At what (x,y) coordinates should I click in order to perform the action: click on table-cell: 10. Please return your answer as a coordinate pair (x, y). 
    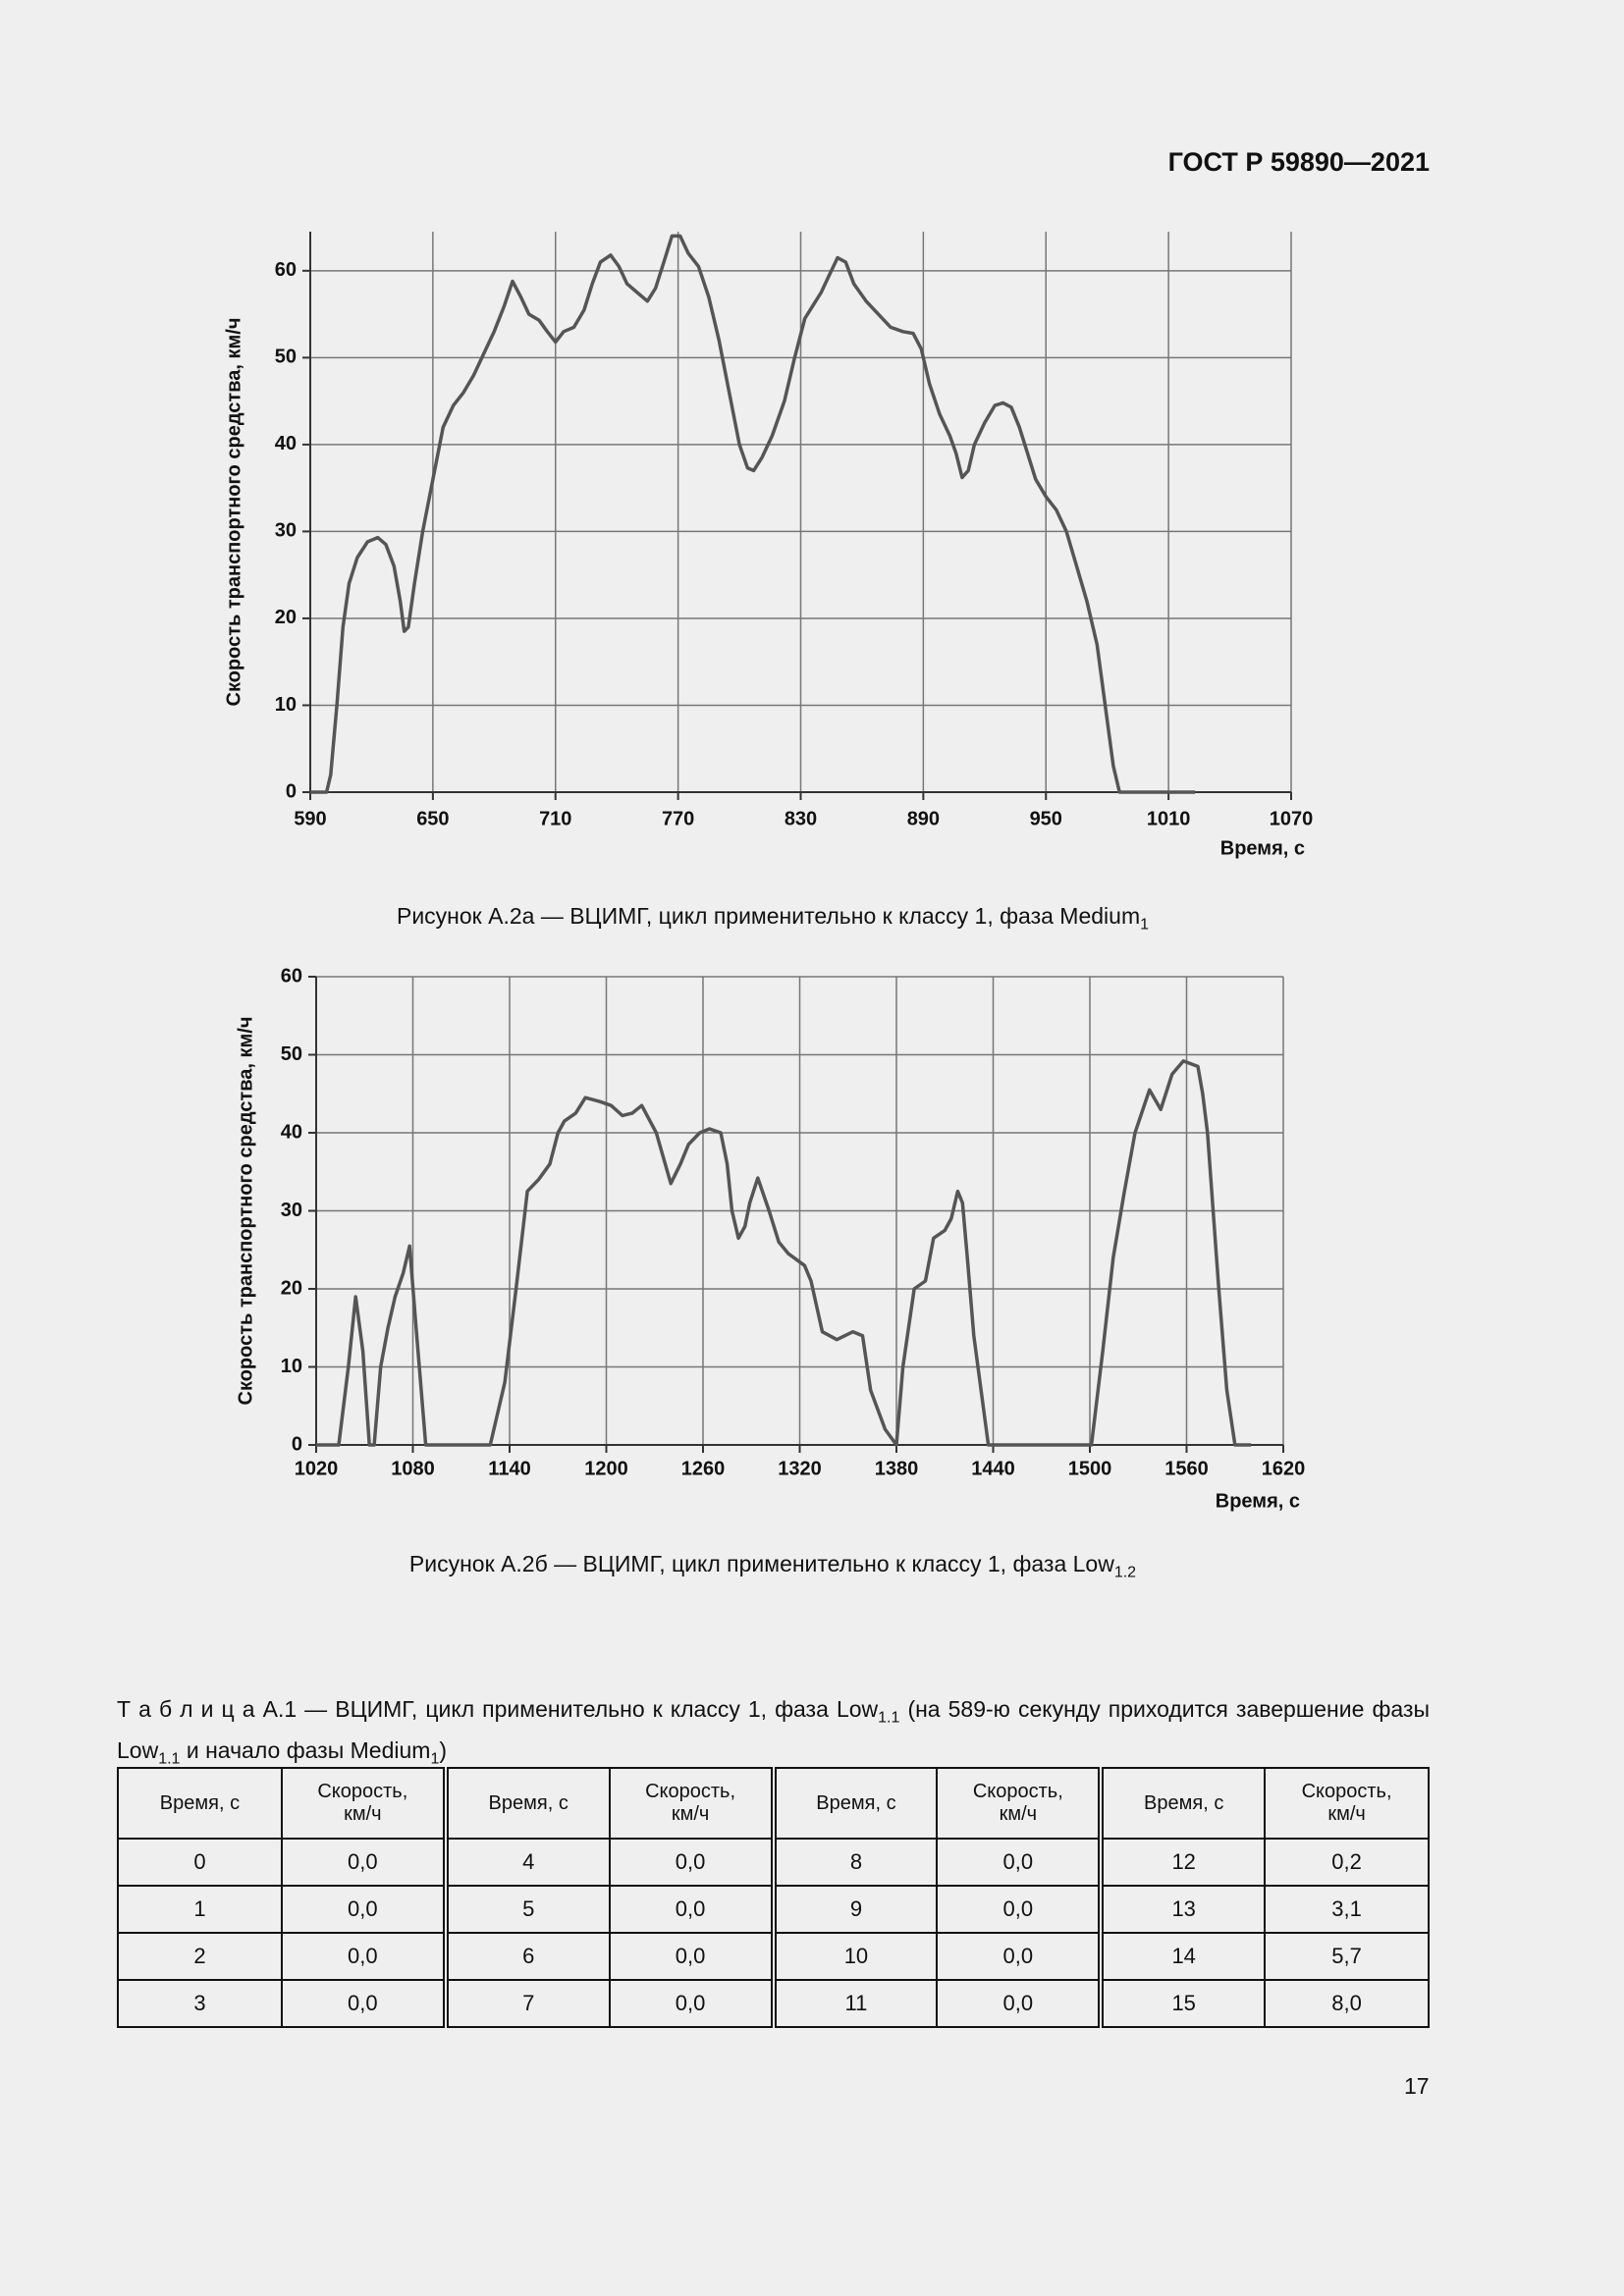
    Looking at the image, I should click on (854, 1956).